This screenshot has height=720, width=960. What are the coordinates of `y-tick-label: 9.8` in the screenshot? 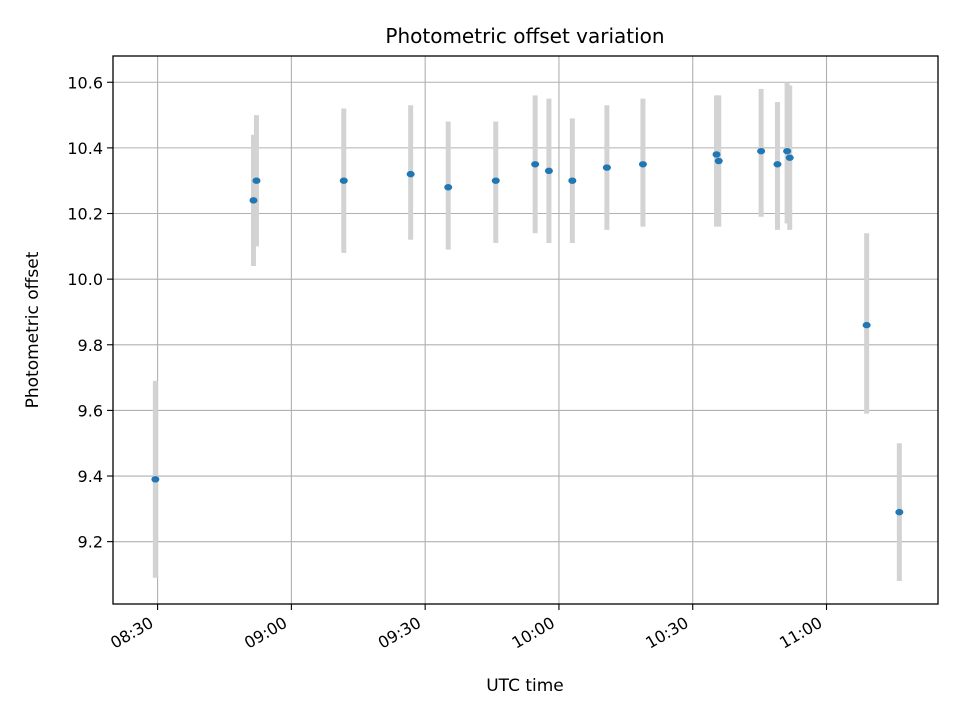 It's located at (90, 345).